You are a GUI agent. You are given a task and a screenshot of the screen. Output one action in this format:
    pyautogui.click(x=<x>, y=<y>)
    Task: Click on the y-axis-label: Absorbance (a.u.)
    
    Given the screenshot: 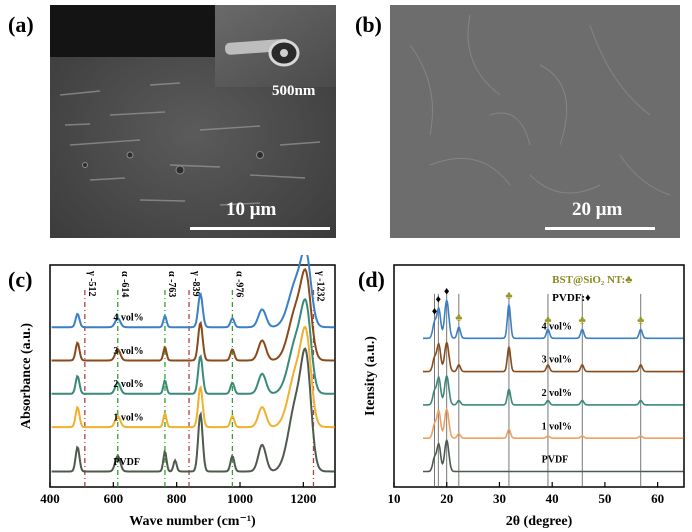 What is the action you would take?
    pyautogui.click(x=26, y=376)
    